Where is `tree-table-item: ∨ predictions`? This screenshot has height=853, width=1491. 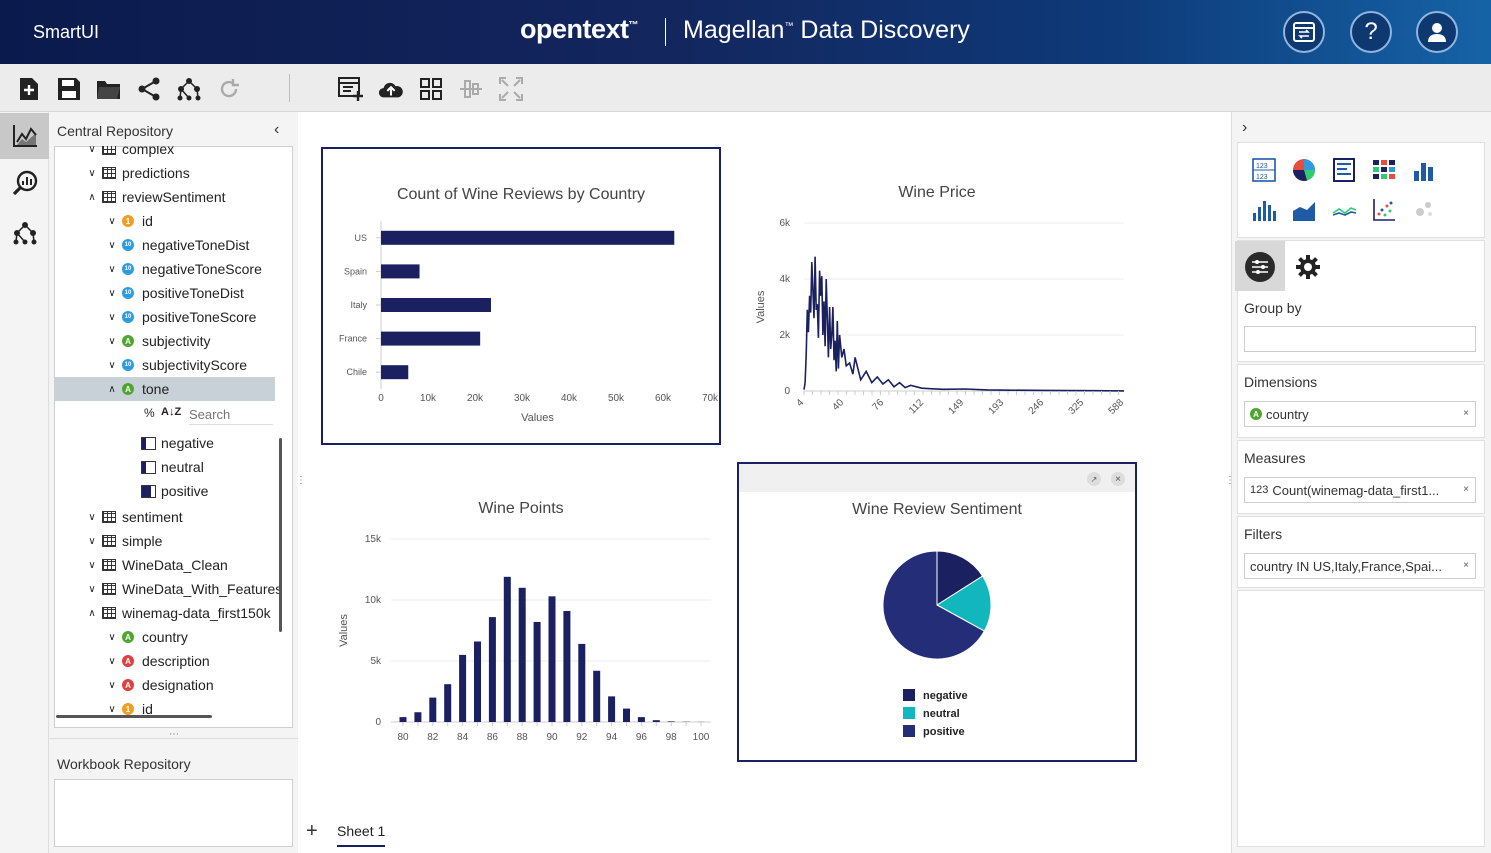
tree-table-item: ∨ predictions is located at coordinates (137, 173).